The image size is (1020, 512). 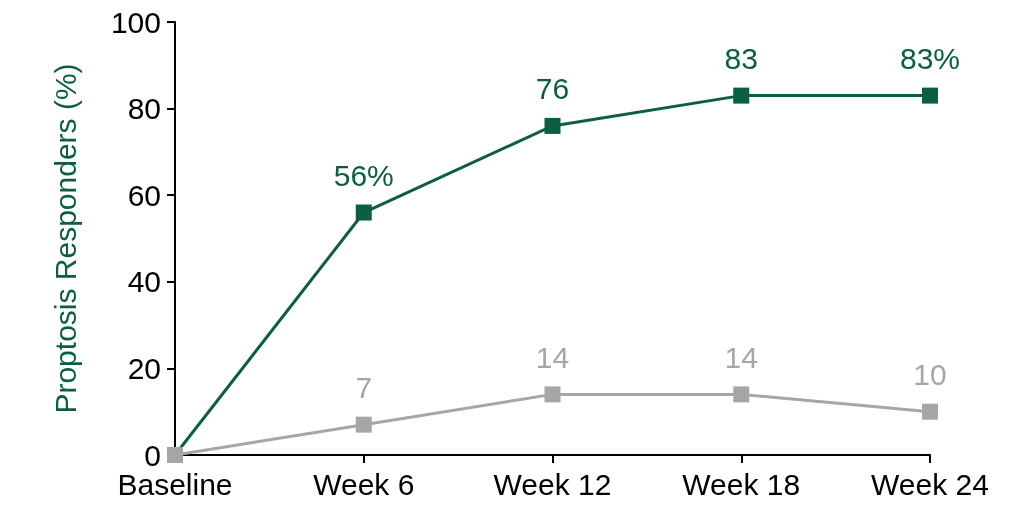 What do you see at coordinates (363, 176) in the screenshot?
I see `data-label: 56%` at bounding box center [363, 176].